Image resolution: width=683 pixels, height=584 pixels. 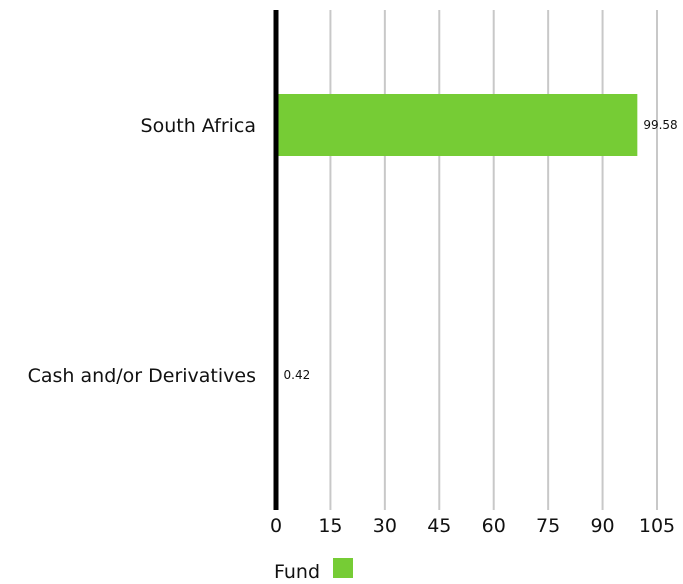 What do you see at coordinates (494, 526) in the screenshot?
I see `x-tick-label: 60` at bounding box center [494, 526].